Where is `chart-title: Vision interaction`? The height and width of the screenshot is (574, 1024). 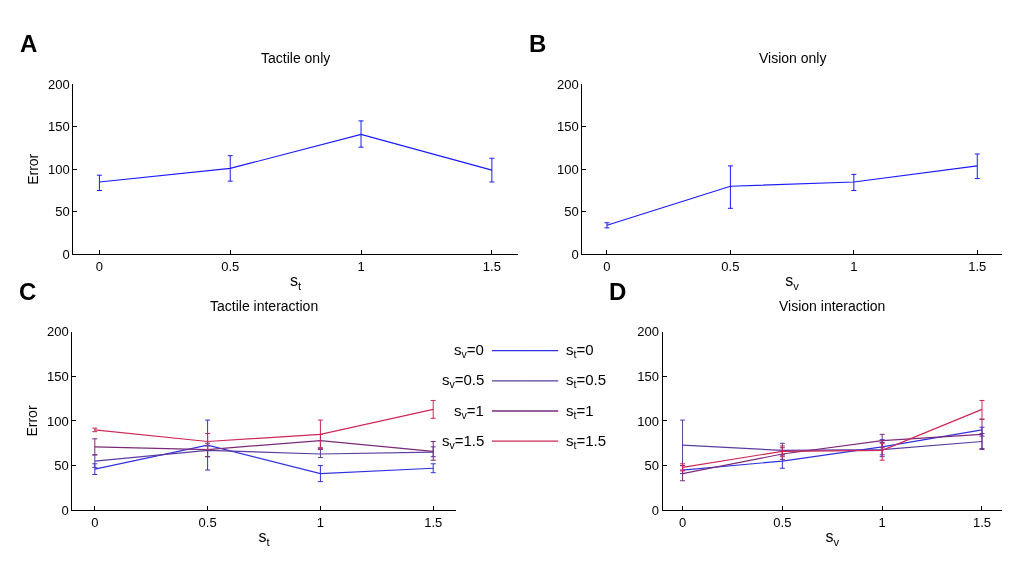
chart-title: Vision interaction is located at coordinates (832, 306).